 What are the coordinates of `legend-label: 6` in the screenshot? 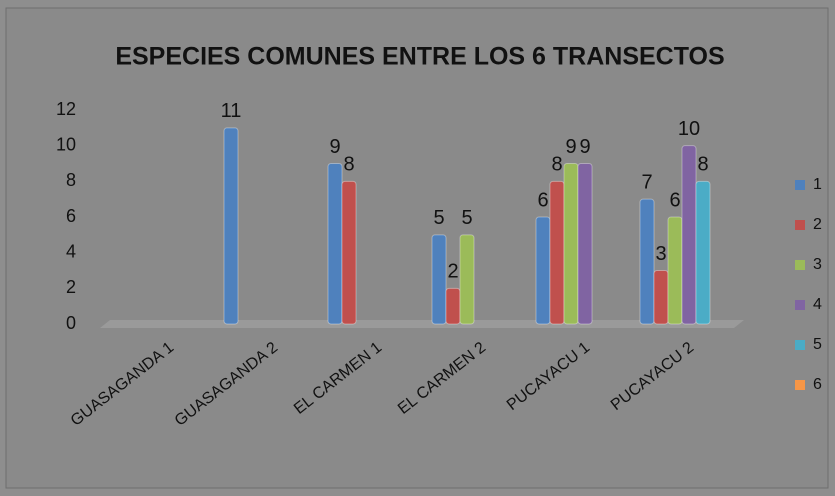 It's located at (817, 384).